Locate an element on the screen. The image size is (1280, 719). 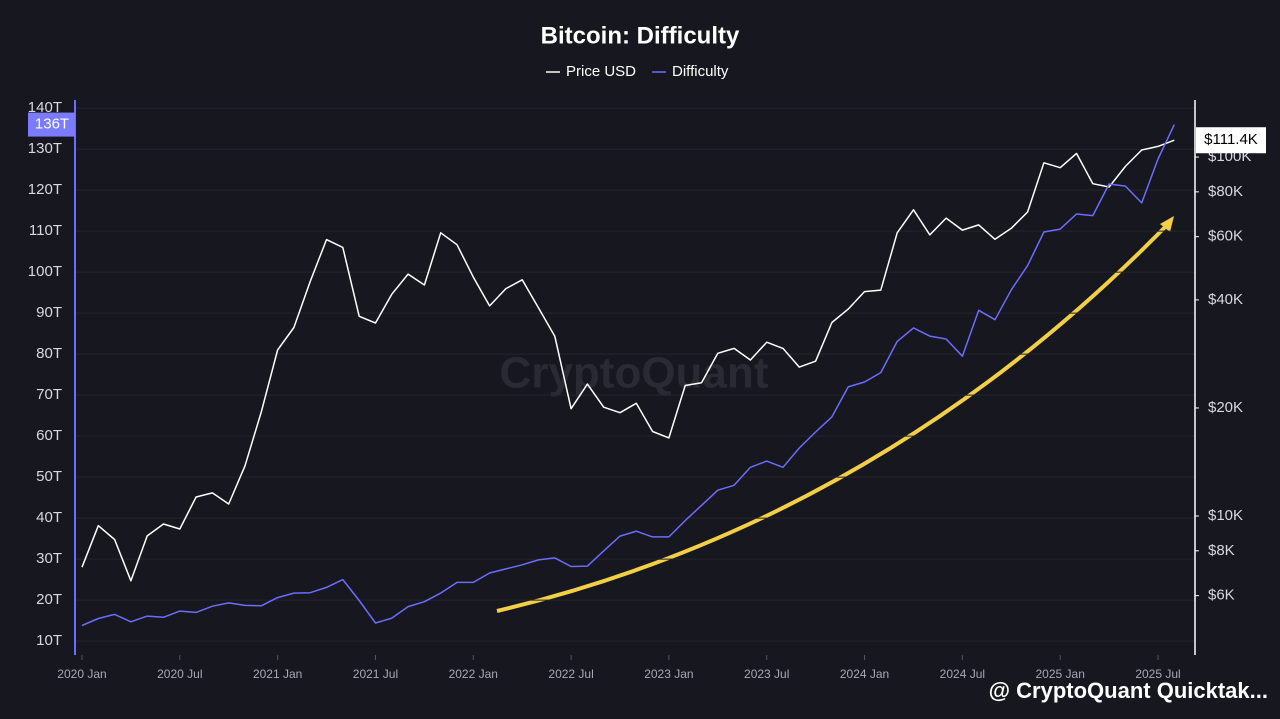
difficulty-badge is located at coordinates (51, 124).